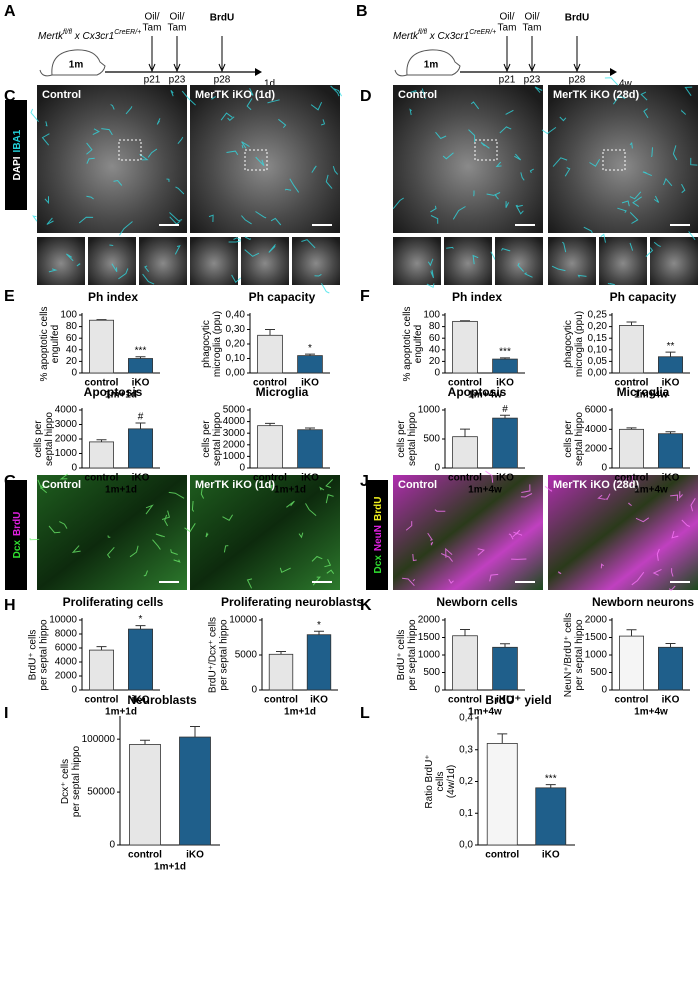 Image resolution: width=700 pixels, height=1008 pixels. Describe the element at coordinates (477, 297) in the screenshot. I see `chart-title: Ph index` at that location.